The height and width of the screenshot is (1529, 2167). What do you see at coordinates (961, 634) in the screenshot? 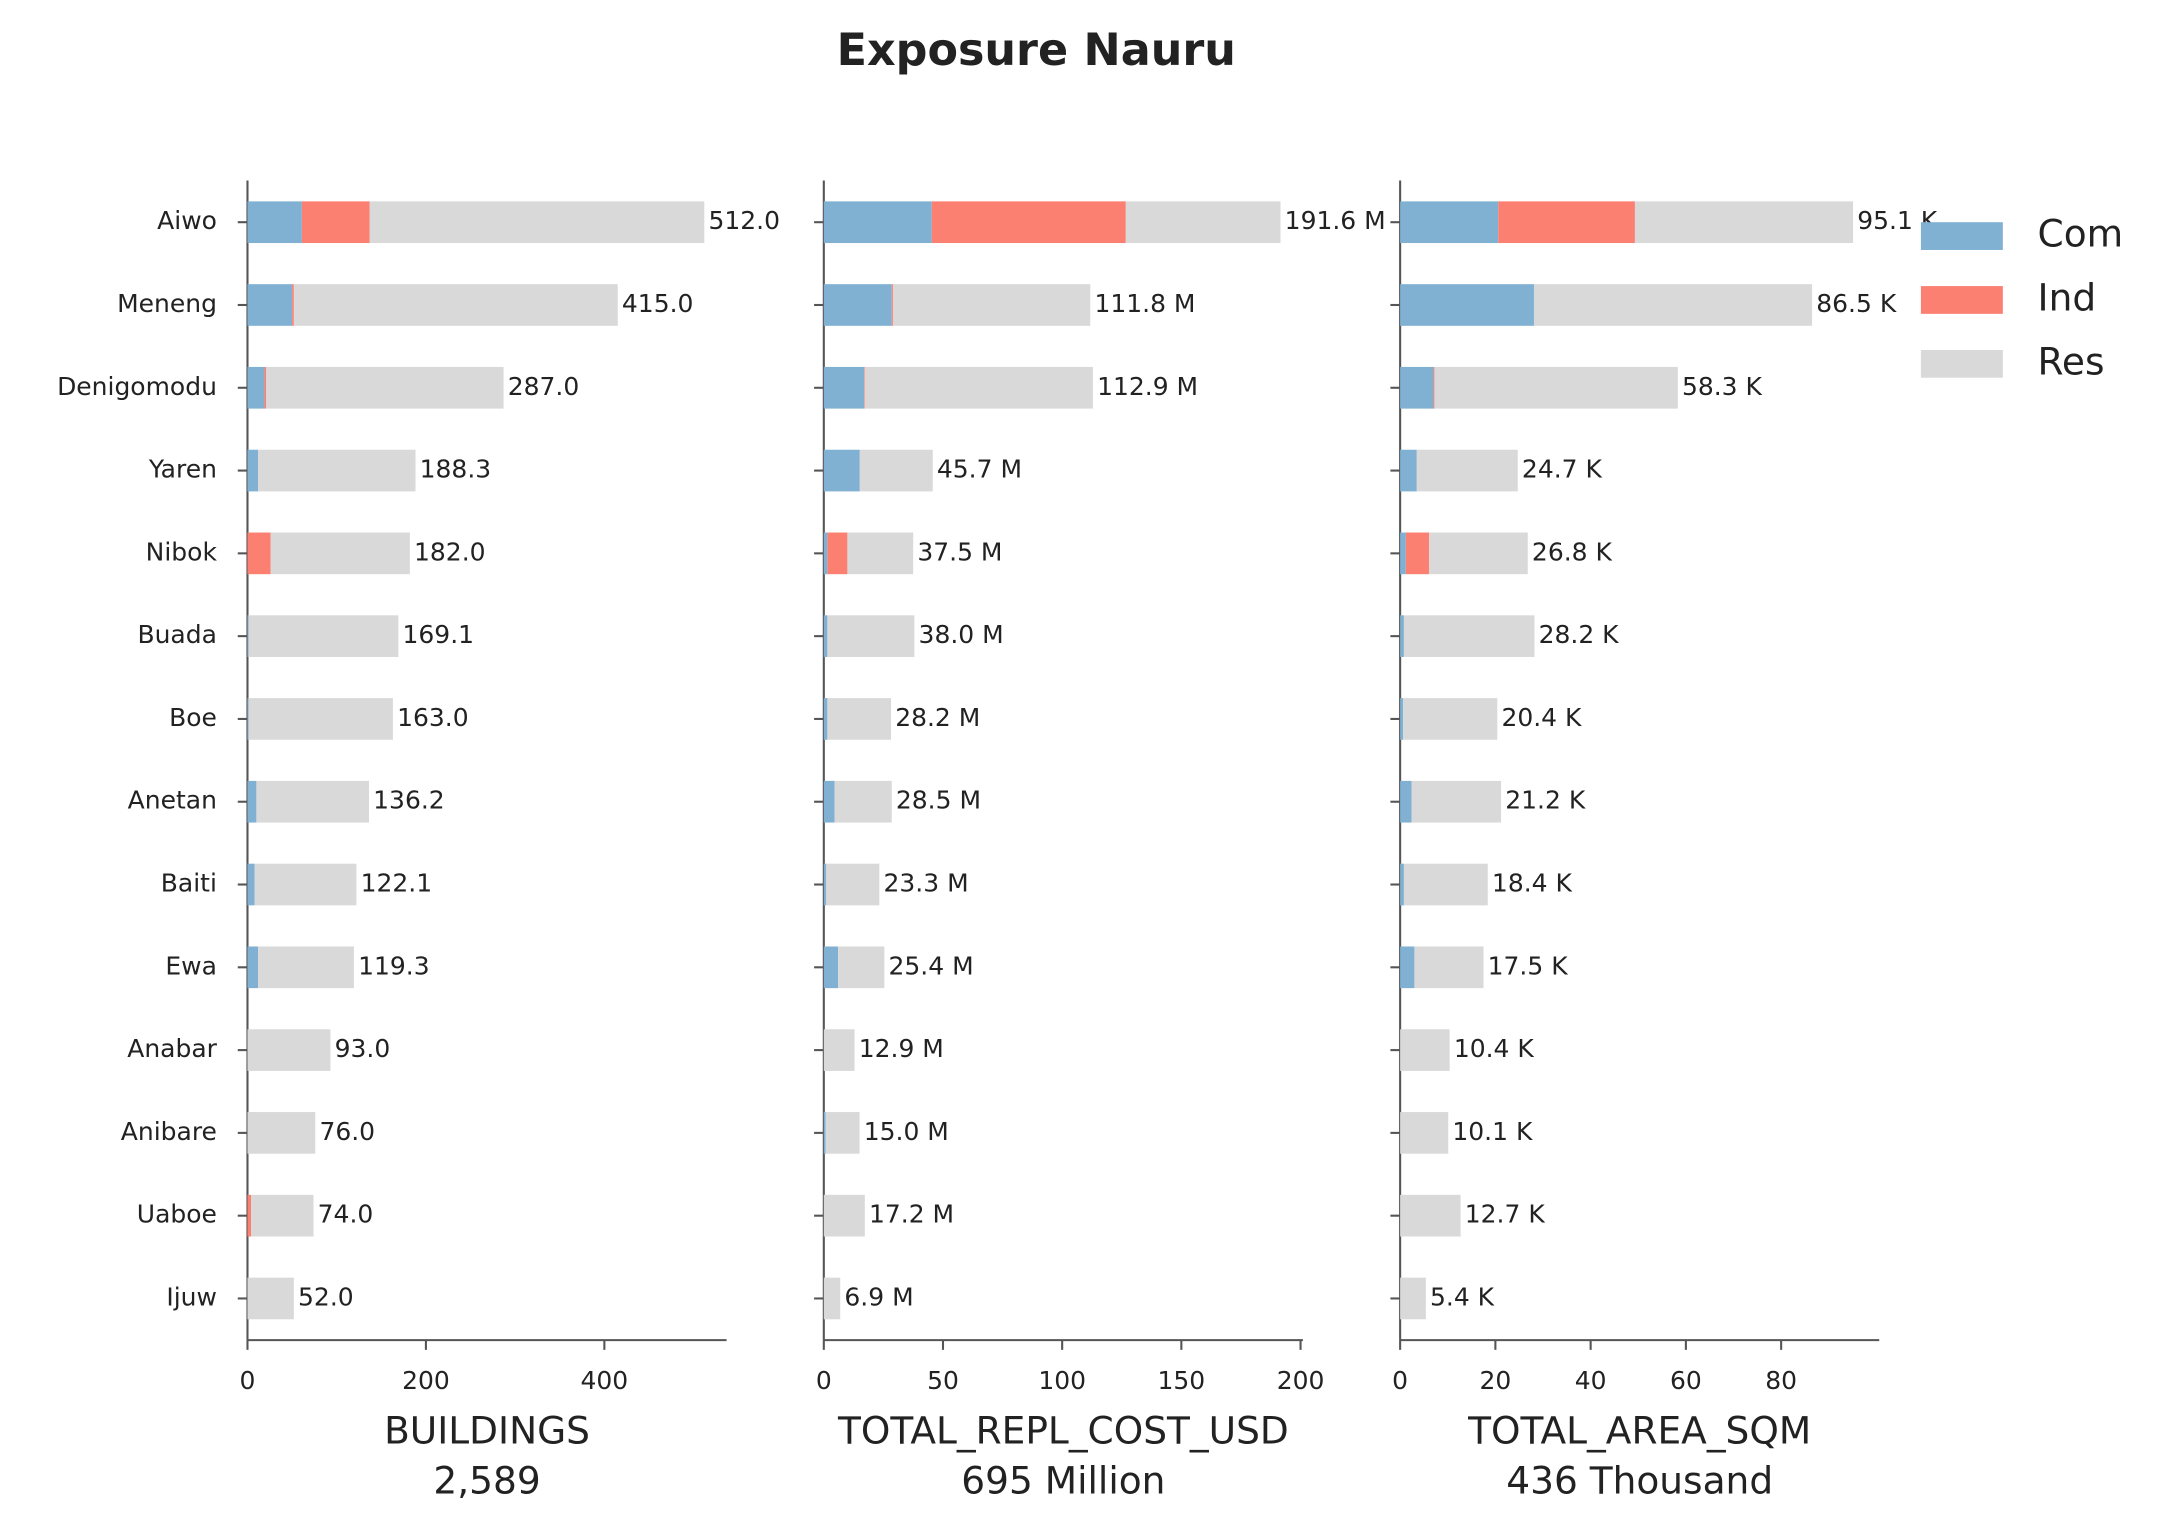
I see `value-label: 38.0 M` at bounding box center [961, 634].